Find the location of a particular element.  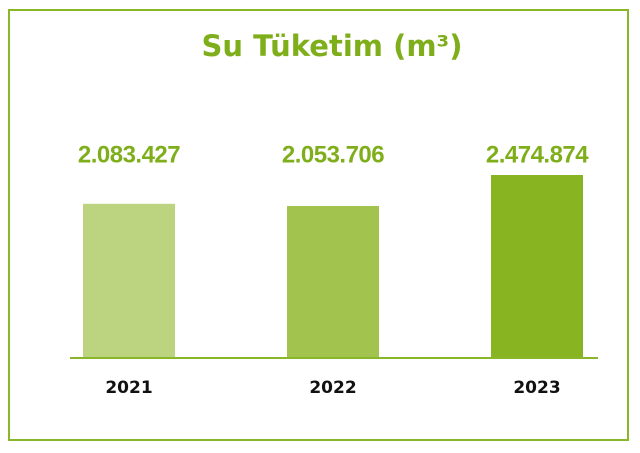

value-label: 2.083.427 is located at coordinates (129, 154).